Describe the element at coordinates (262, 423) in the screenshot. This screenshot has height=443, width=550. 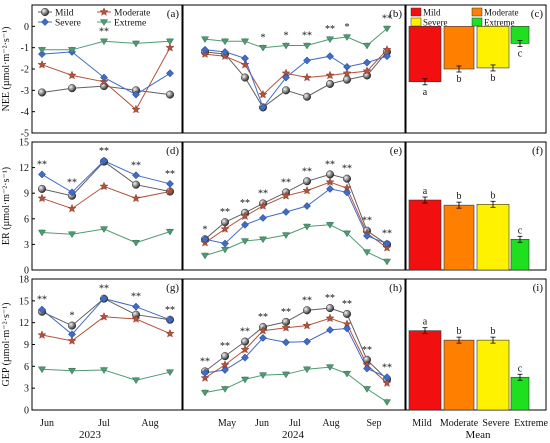
I see `x-tick-label: Jun` at that location.